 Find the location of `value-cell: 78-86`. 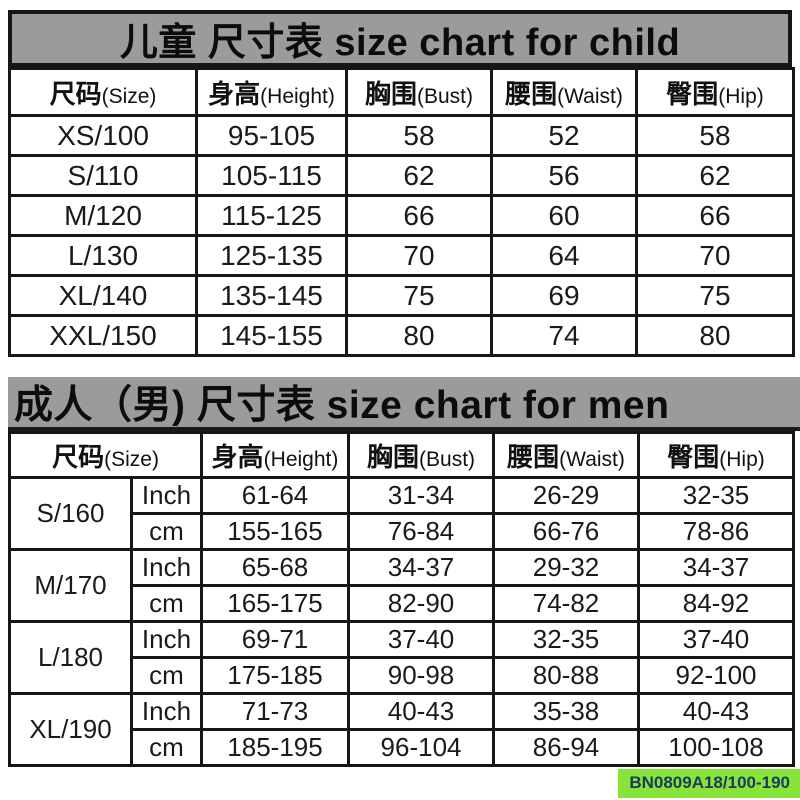

value-cell: 78-86 is located at coordinates (716, 531).